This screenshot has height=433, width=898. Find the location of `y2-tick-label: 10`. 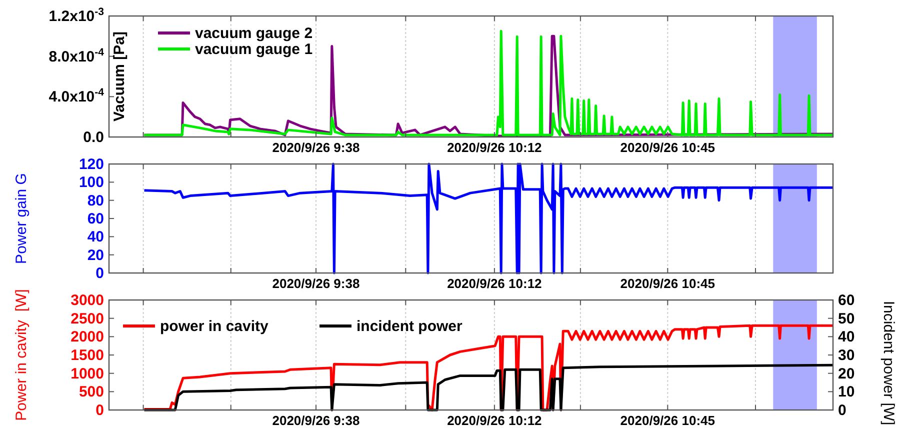

y2-tick-label: 10 is located at coordinates (846, 392).